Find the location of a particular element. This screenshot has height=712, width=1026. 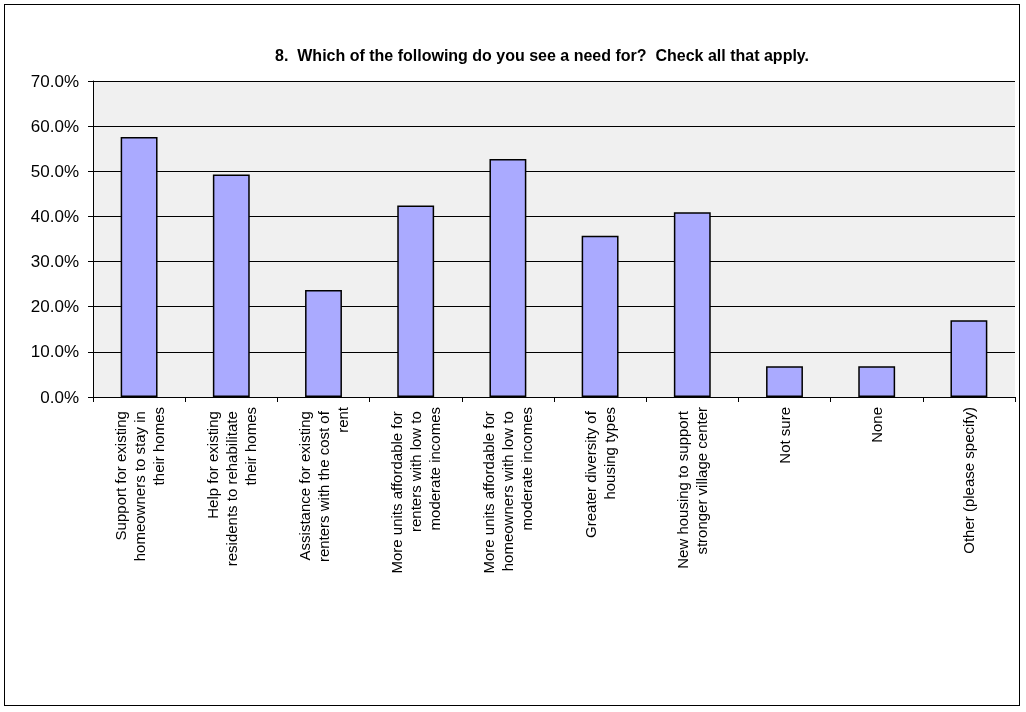

x-tick-label: Help for existing residents to rehabilitate their homes is located at coordinates (231, 487).